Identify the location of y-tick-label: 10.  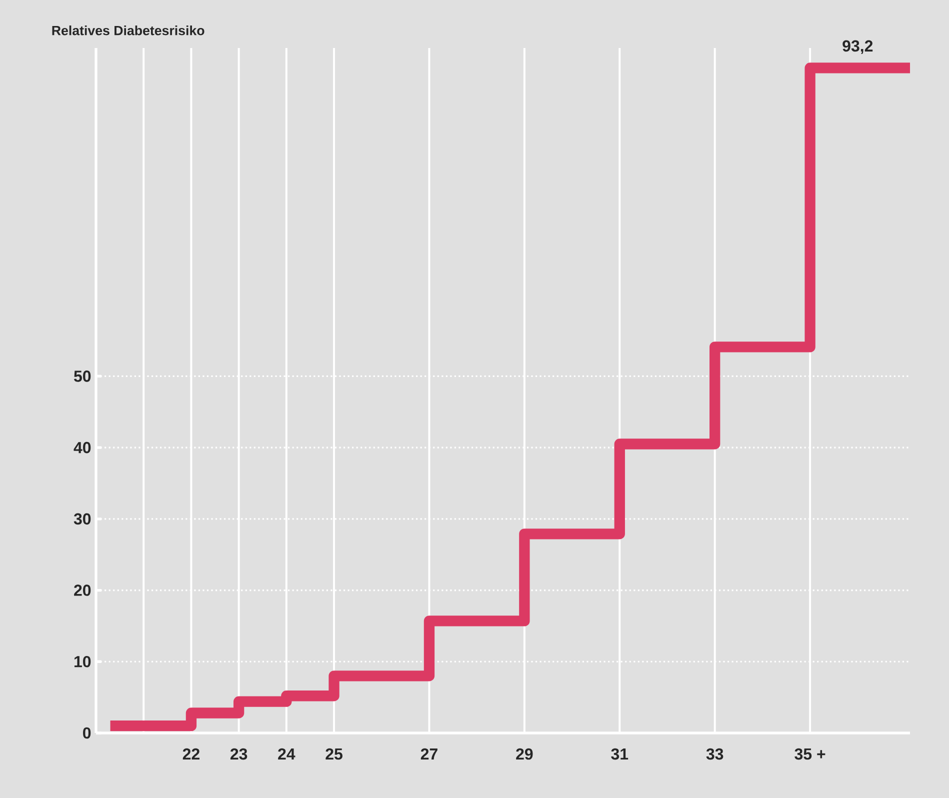
(82, 662).